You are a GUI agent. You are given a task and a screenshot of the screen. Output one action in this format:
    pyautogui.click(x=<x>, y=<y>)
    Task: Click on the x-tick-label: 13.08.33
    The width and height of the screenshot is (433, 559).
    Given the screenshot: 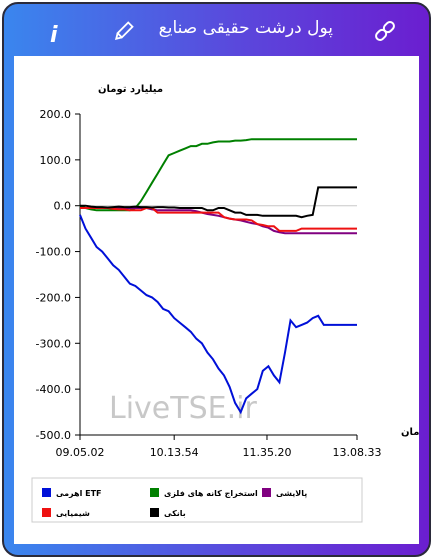 What is the action you would take?
    pyautogui.click(x=357, y=452)
    